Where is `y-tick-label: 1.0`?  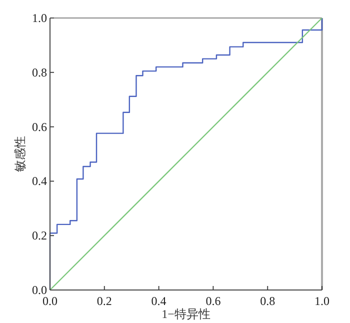
y-tick-label: 1.0 is located at coordinates (39, 18).